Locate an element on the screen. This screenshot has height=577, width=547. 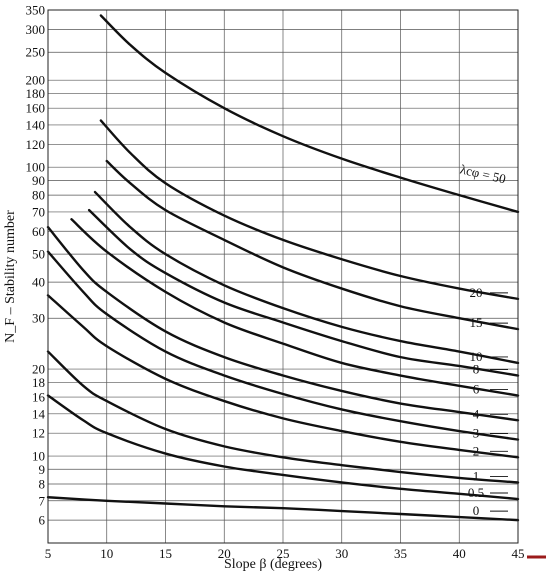
x-tick-label: 40 is located at coordinates (459, 553).